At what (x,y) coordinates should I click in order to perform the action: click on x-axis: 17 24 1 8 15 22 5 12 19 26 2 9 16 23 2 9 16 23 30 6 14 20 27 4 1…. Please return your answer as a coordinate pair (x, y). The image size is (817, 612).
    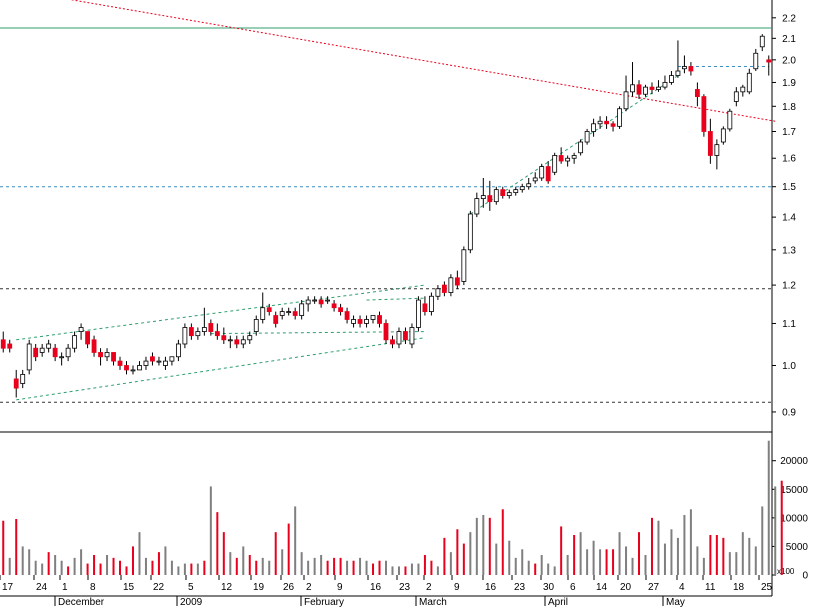
    Looking at the image, I should click on (386, 591).